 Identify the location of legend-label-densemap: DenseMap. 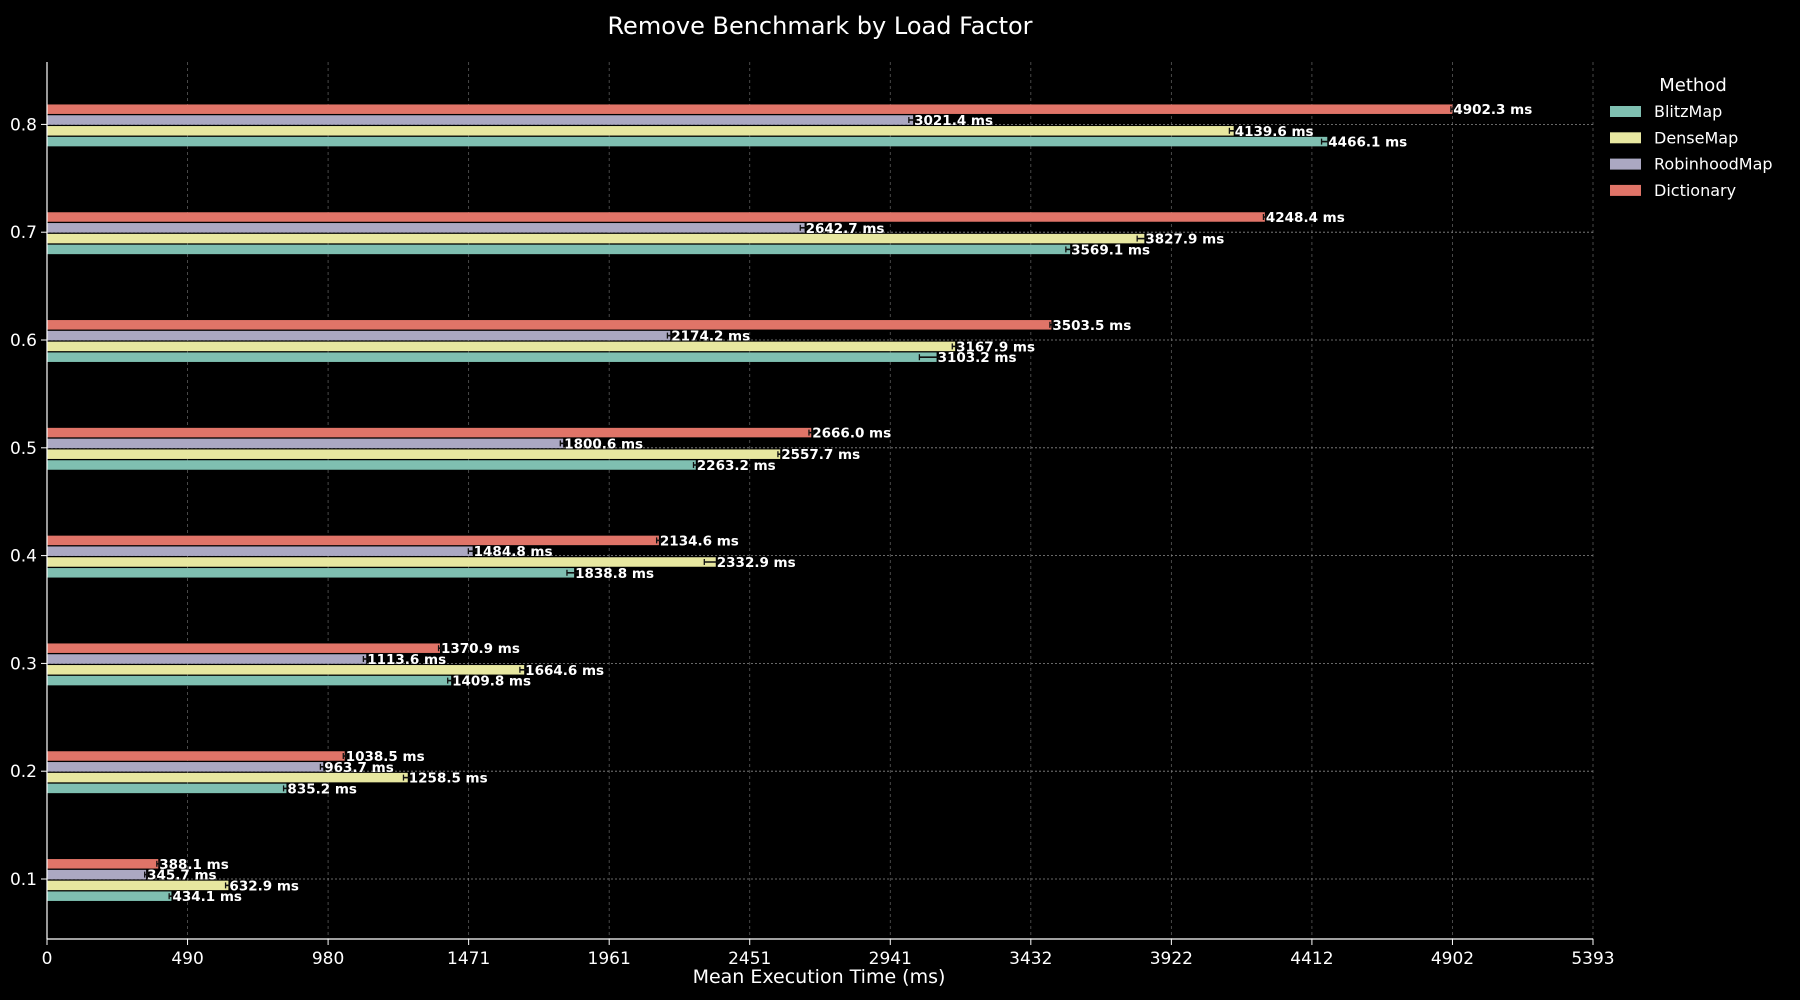
(1696, 137).